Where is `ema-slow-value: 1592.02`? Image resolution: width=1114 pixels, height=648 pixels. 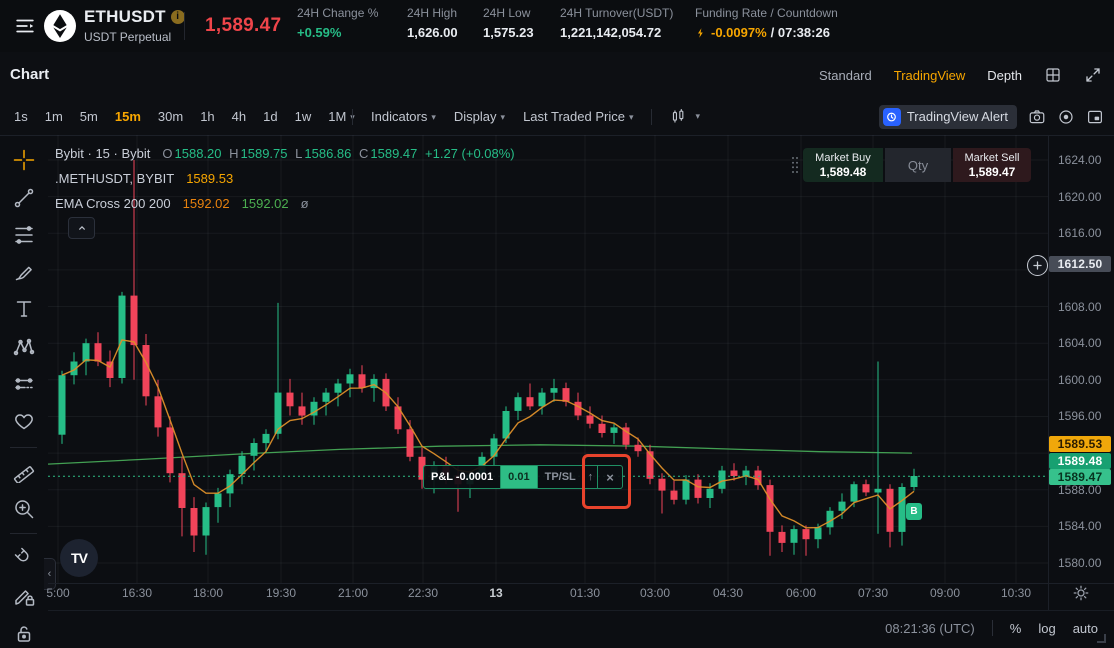
ema-slow-value: 1592.02 is located at coordinates (265, 203).